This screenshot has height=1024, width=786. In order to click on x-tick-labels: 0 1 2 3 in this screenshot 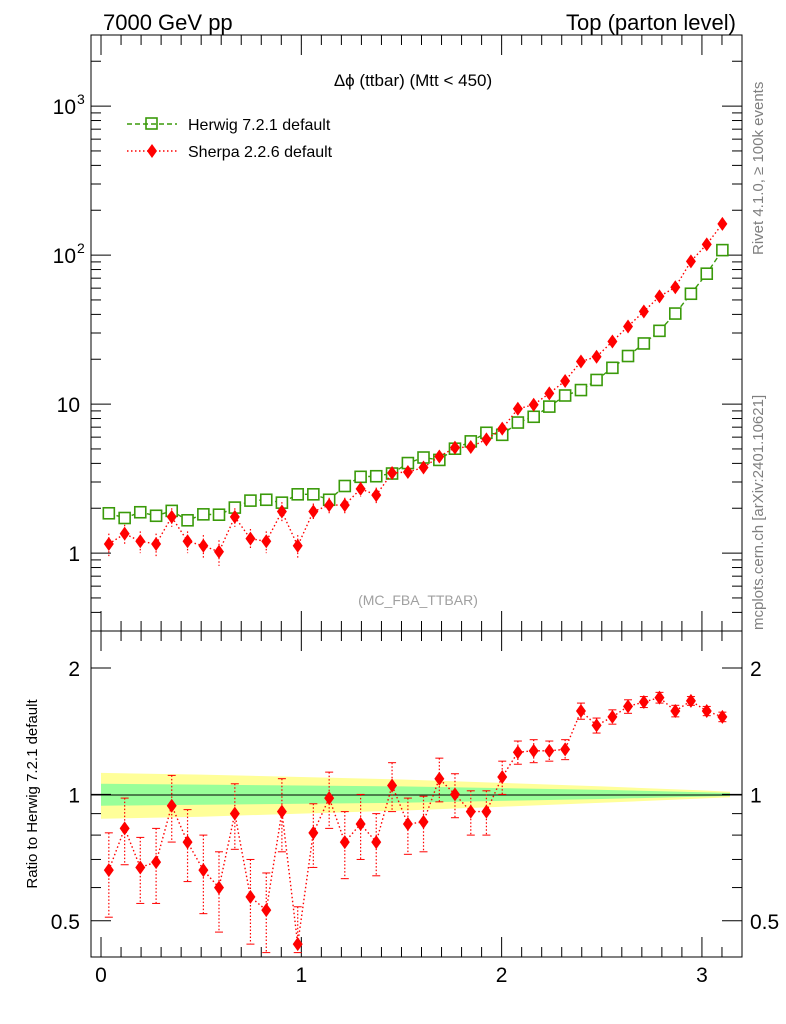, I will do `click(401, 975)`.